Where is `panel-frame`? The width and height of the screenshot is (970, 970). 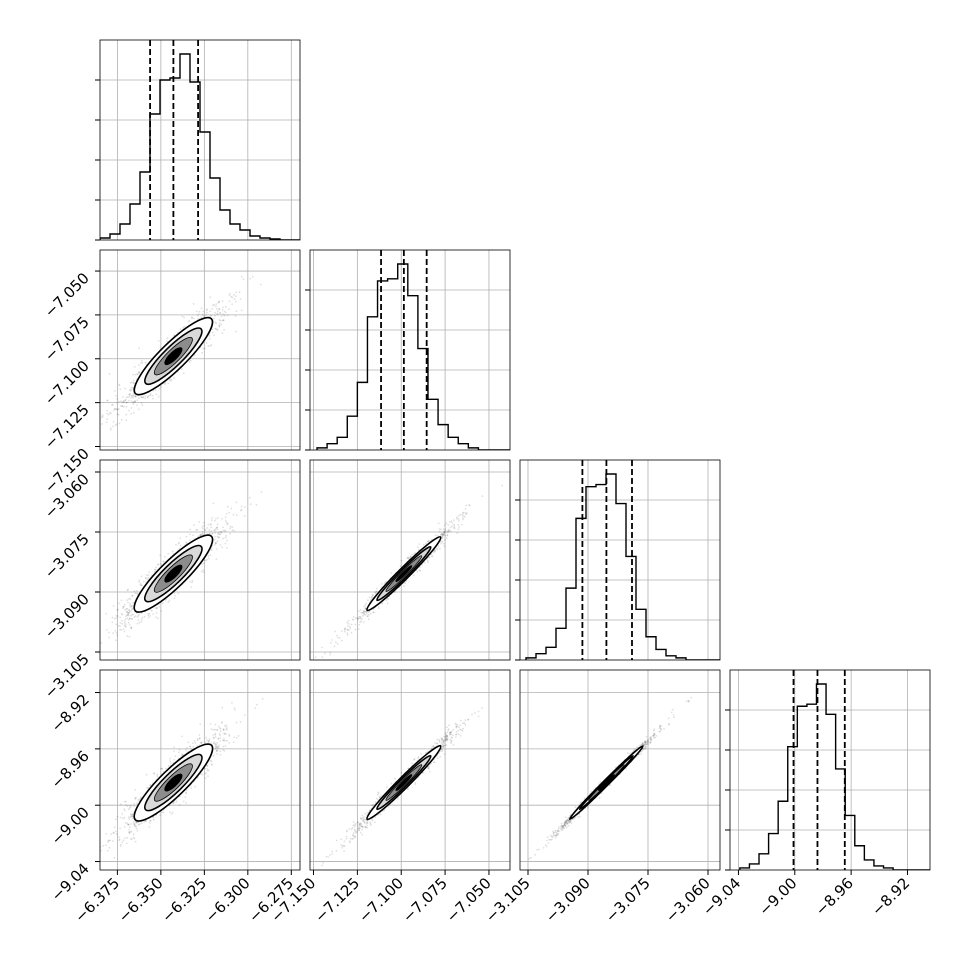 panel-frame is located at coordinates (200, 770).